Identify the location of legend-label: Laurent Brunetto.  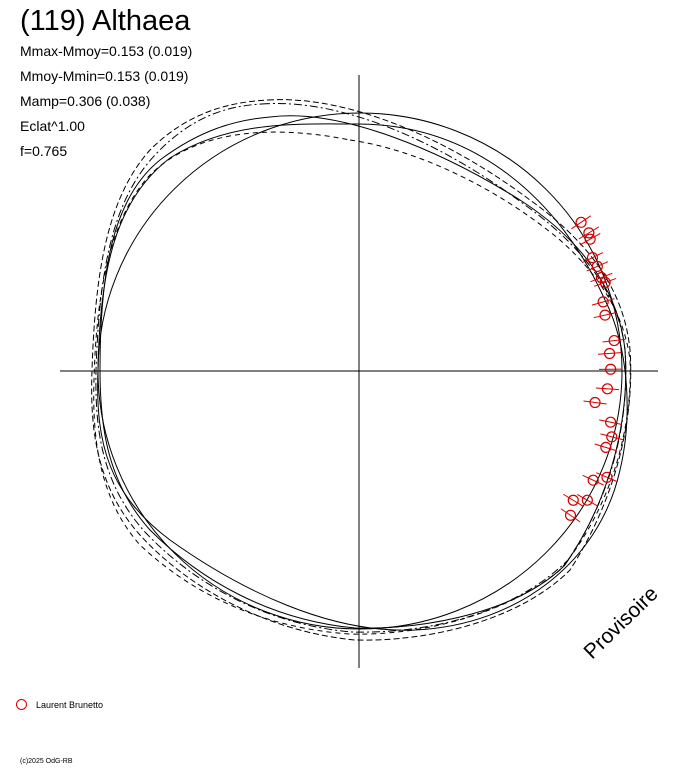
(70, 705).